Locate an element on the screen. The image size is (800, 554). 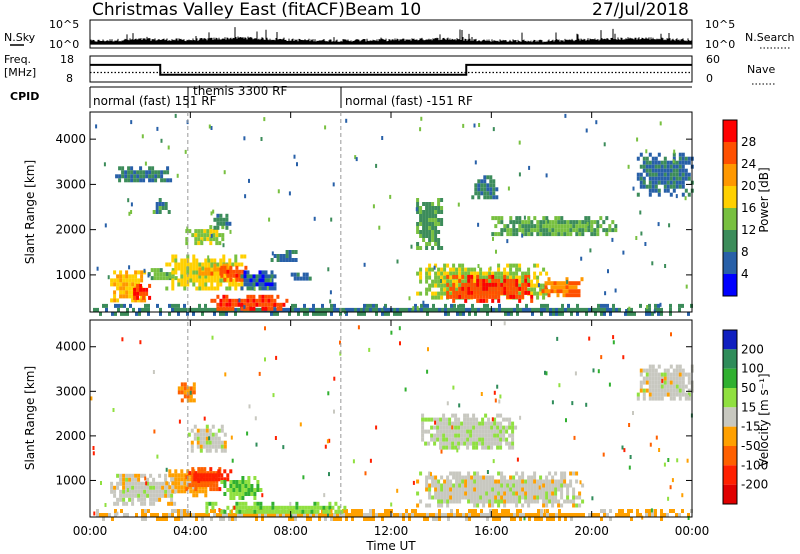
noise-right-tick-bottom: 10^0 is located at coordinates (720, 44).